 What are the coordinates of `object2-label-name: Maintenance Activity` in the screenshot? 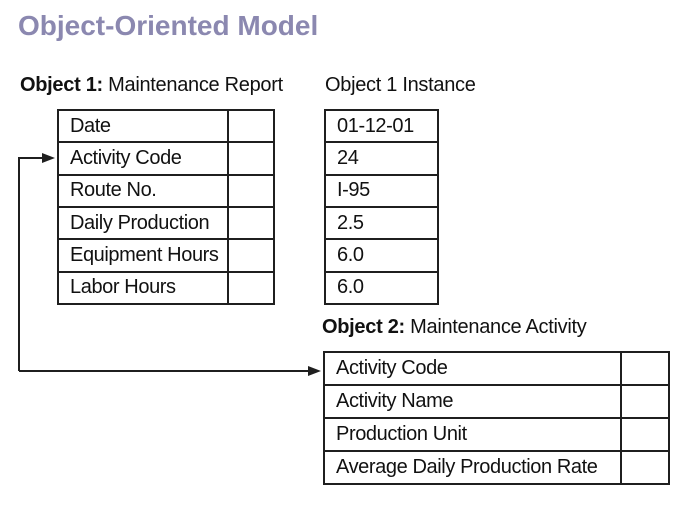 It's located at (495, 327).